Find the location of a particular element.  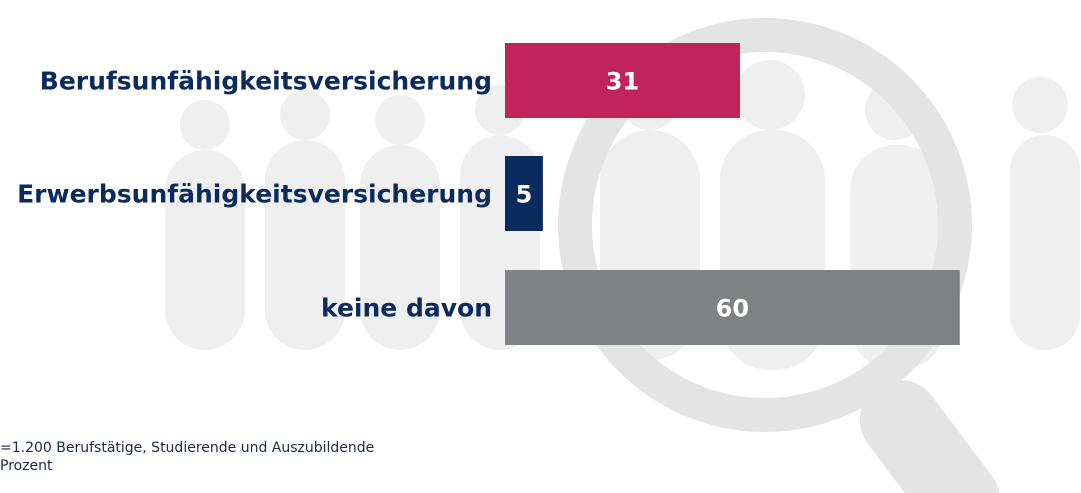

value-label: 60 is located at coordinates (732, 309).